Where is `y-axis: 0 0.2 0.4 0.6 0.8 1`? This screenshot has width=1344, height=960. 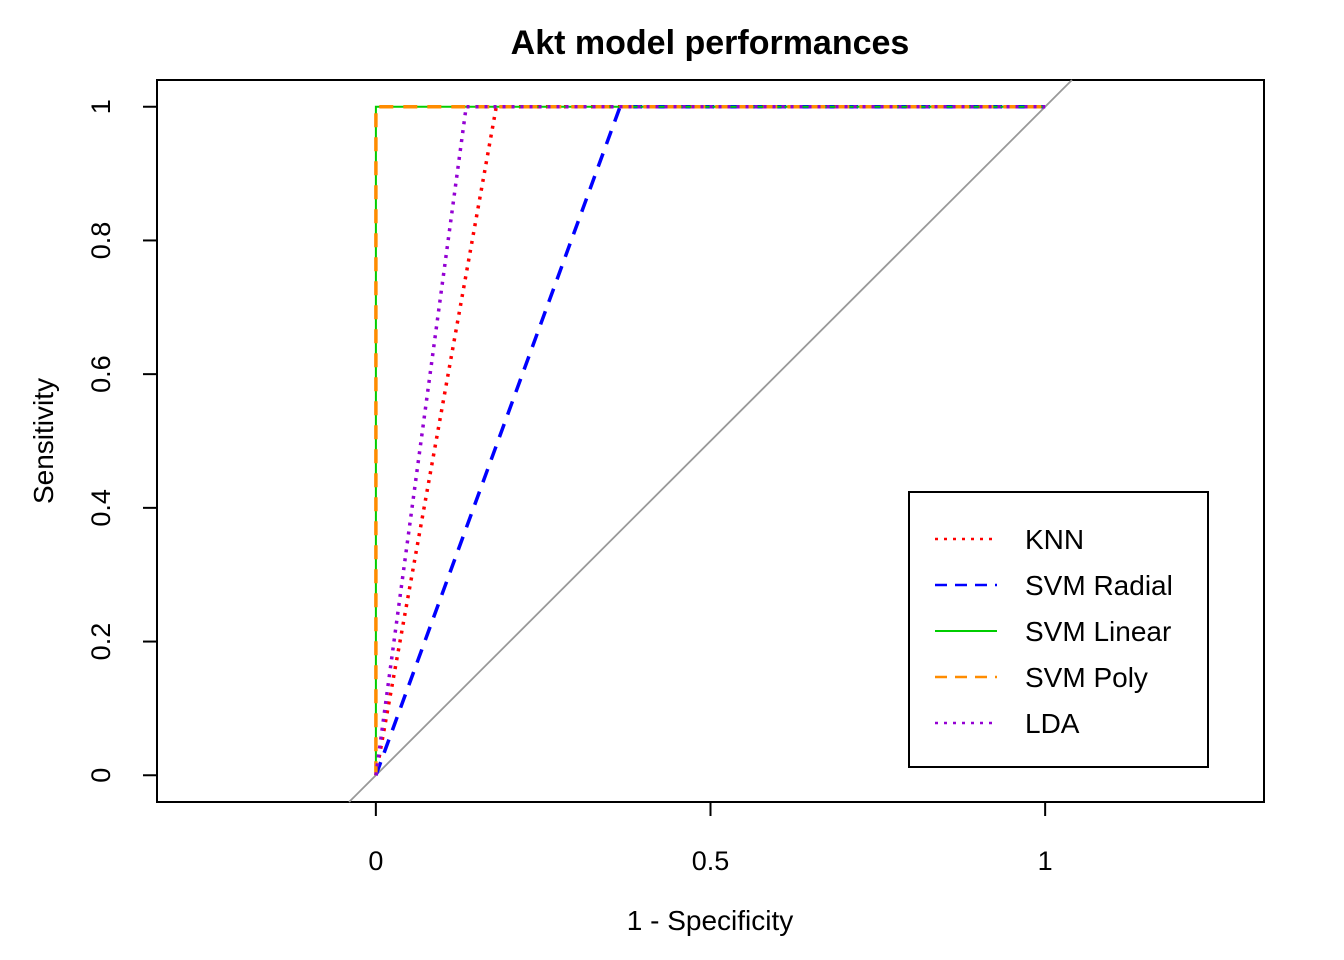 y-axis: 0 0.2 0.4 0.6 0.8 1 is located at coordinates (121, 441).